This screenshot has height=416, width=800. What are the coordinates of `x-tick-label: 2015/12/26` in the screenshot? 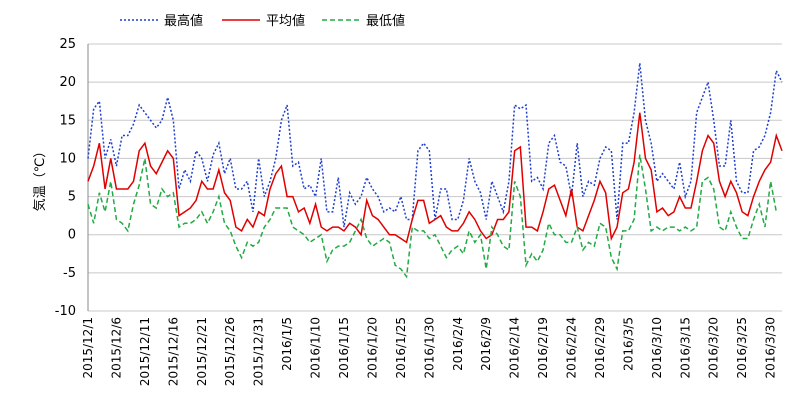 It's located at (230, 351).